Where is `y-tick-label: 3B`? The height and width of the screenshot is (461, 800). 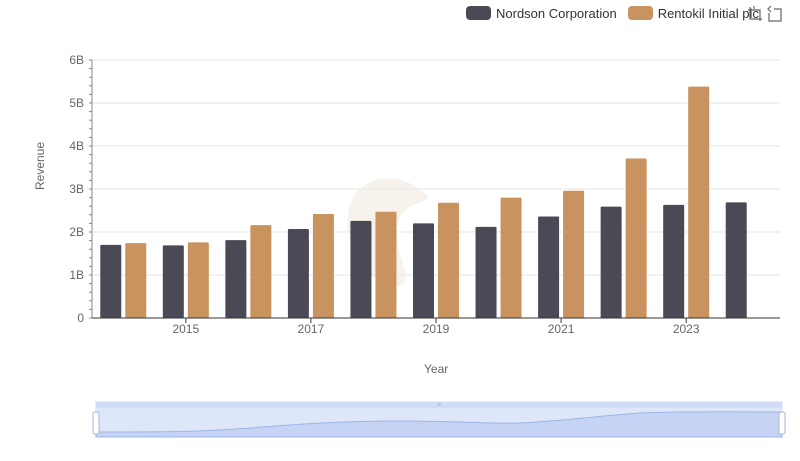 y-tick-label: 3B is located at coordinates (76, 189).